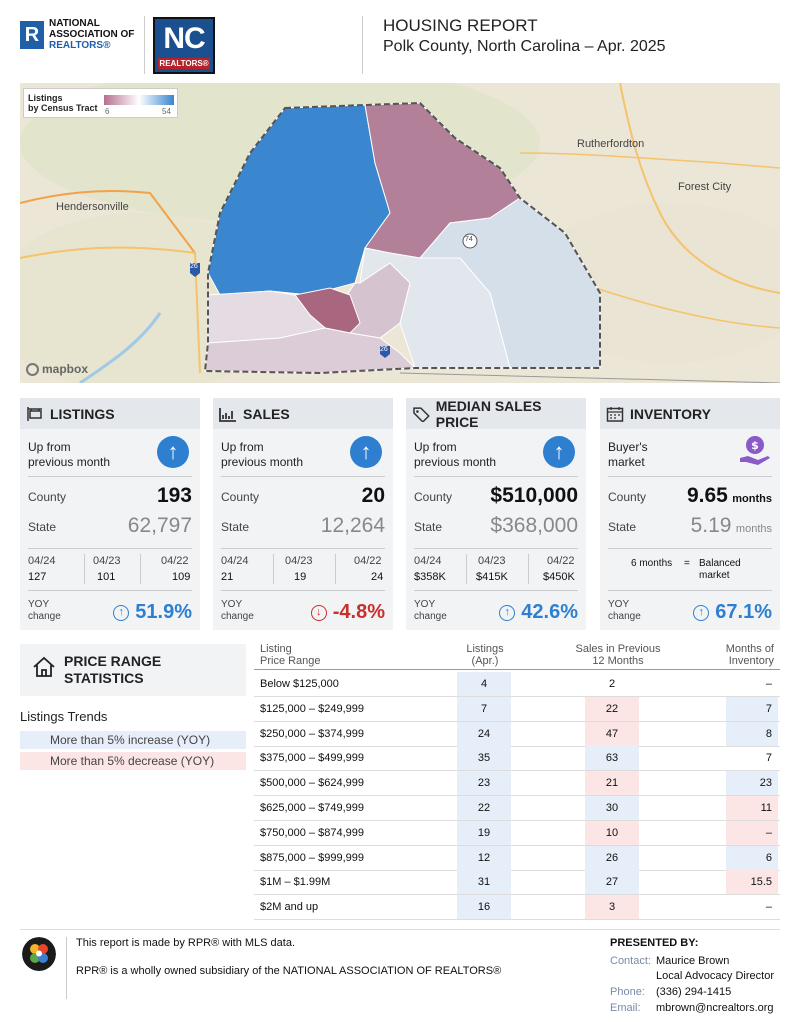  Describe the element at coordinates (705, 187) in the screenshot. I see `place-label: Forest City` at that location.